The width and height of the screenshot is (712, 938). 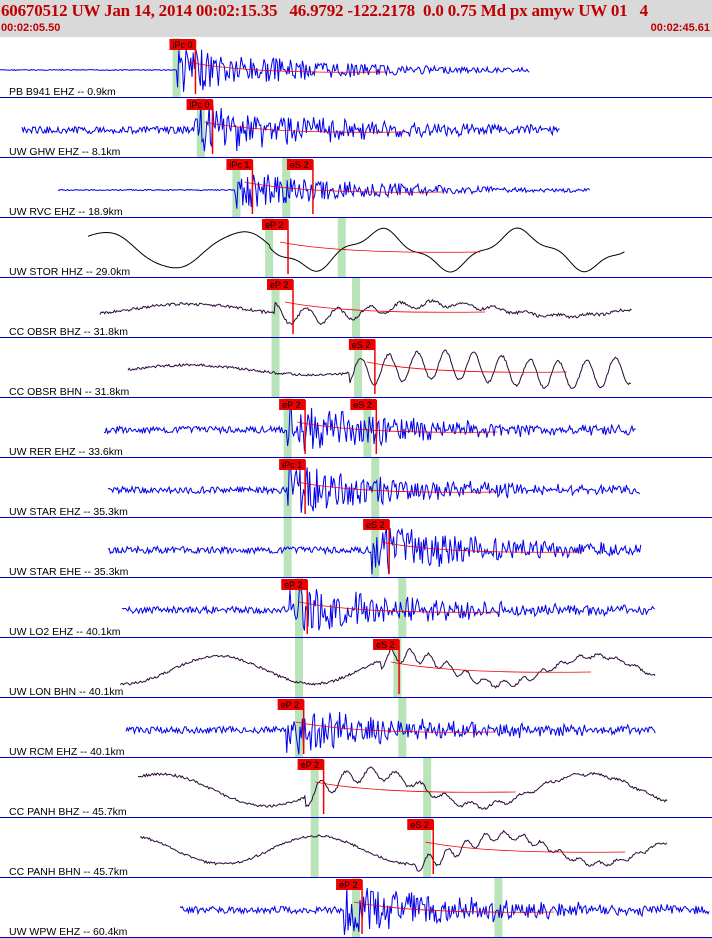 What do you see at coordinates (67, 752) in the screenshot?
I see `station-label: UW RCM EHZ -- 40.1km` at bounding box center [67, 752].